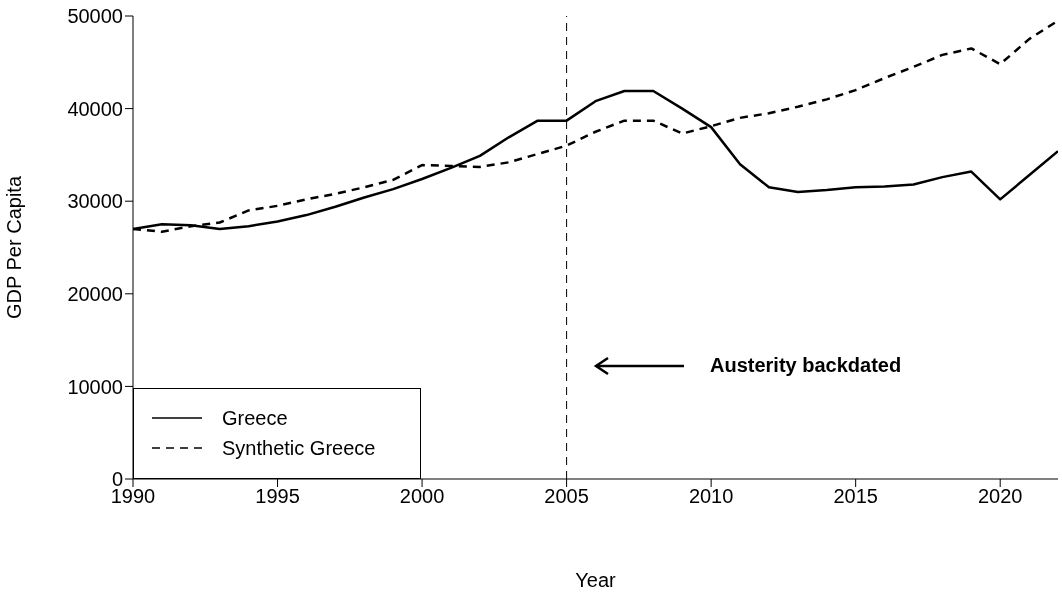 This screenshot has height=597, width=1062. What do you see at coordinates (806, 365) in the screenshot?
I see `annotation: Austerity backdated` at bounding box center [806, 365].